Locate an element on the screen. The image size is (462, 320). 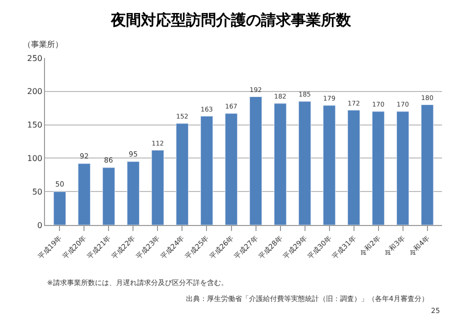
y-tick-label: 200 is located at coordinates (34, 91).